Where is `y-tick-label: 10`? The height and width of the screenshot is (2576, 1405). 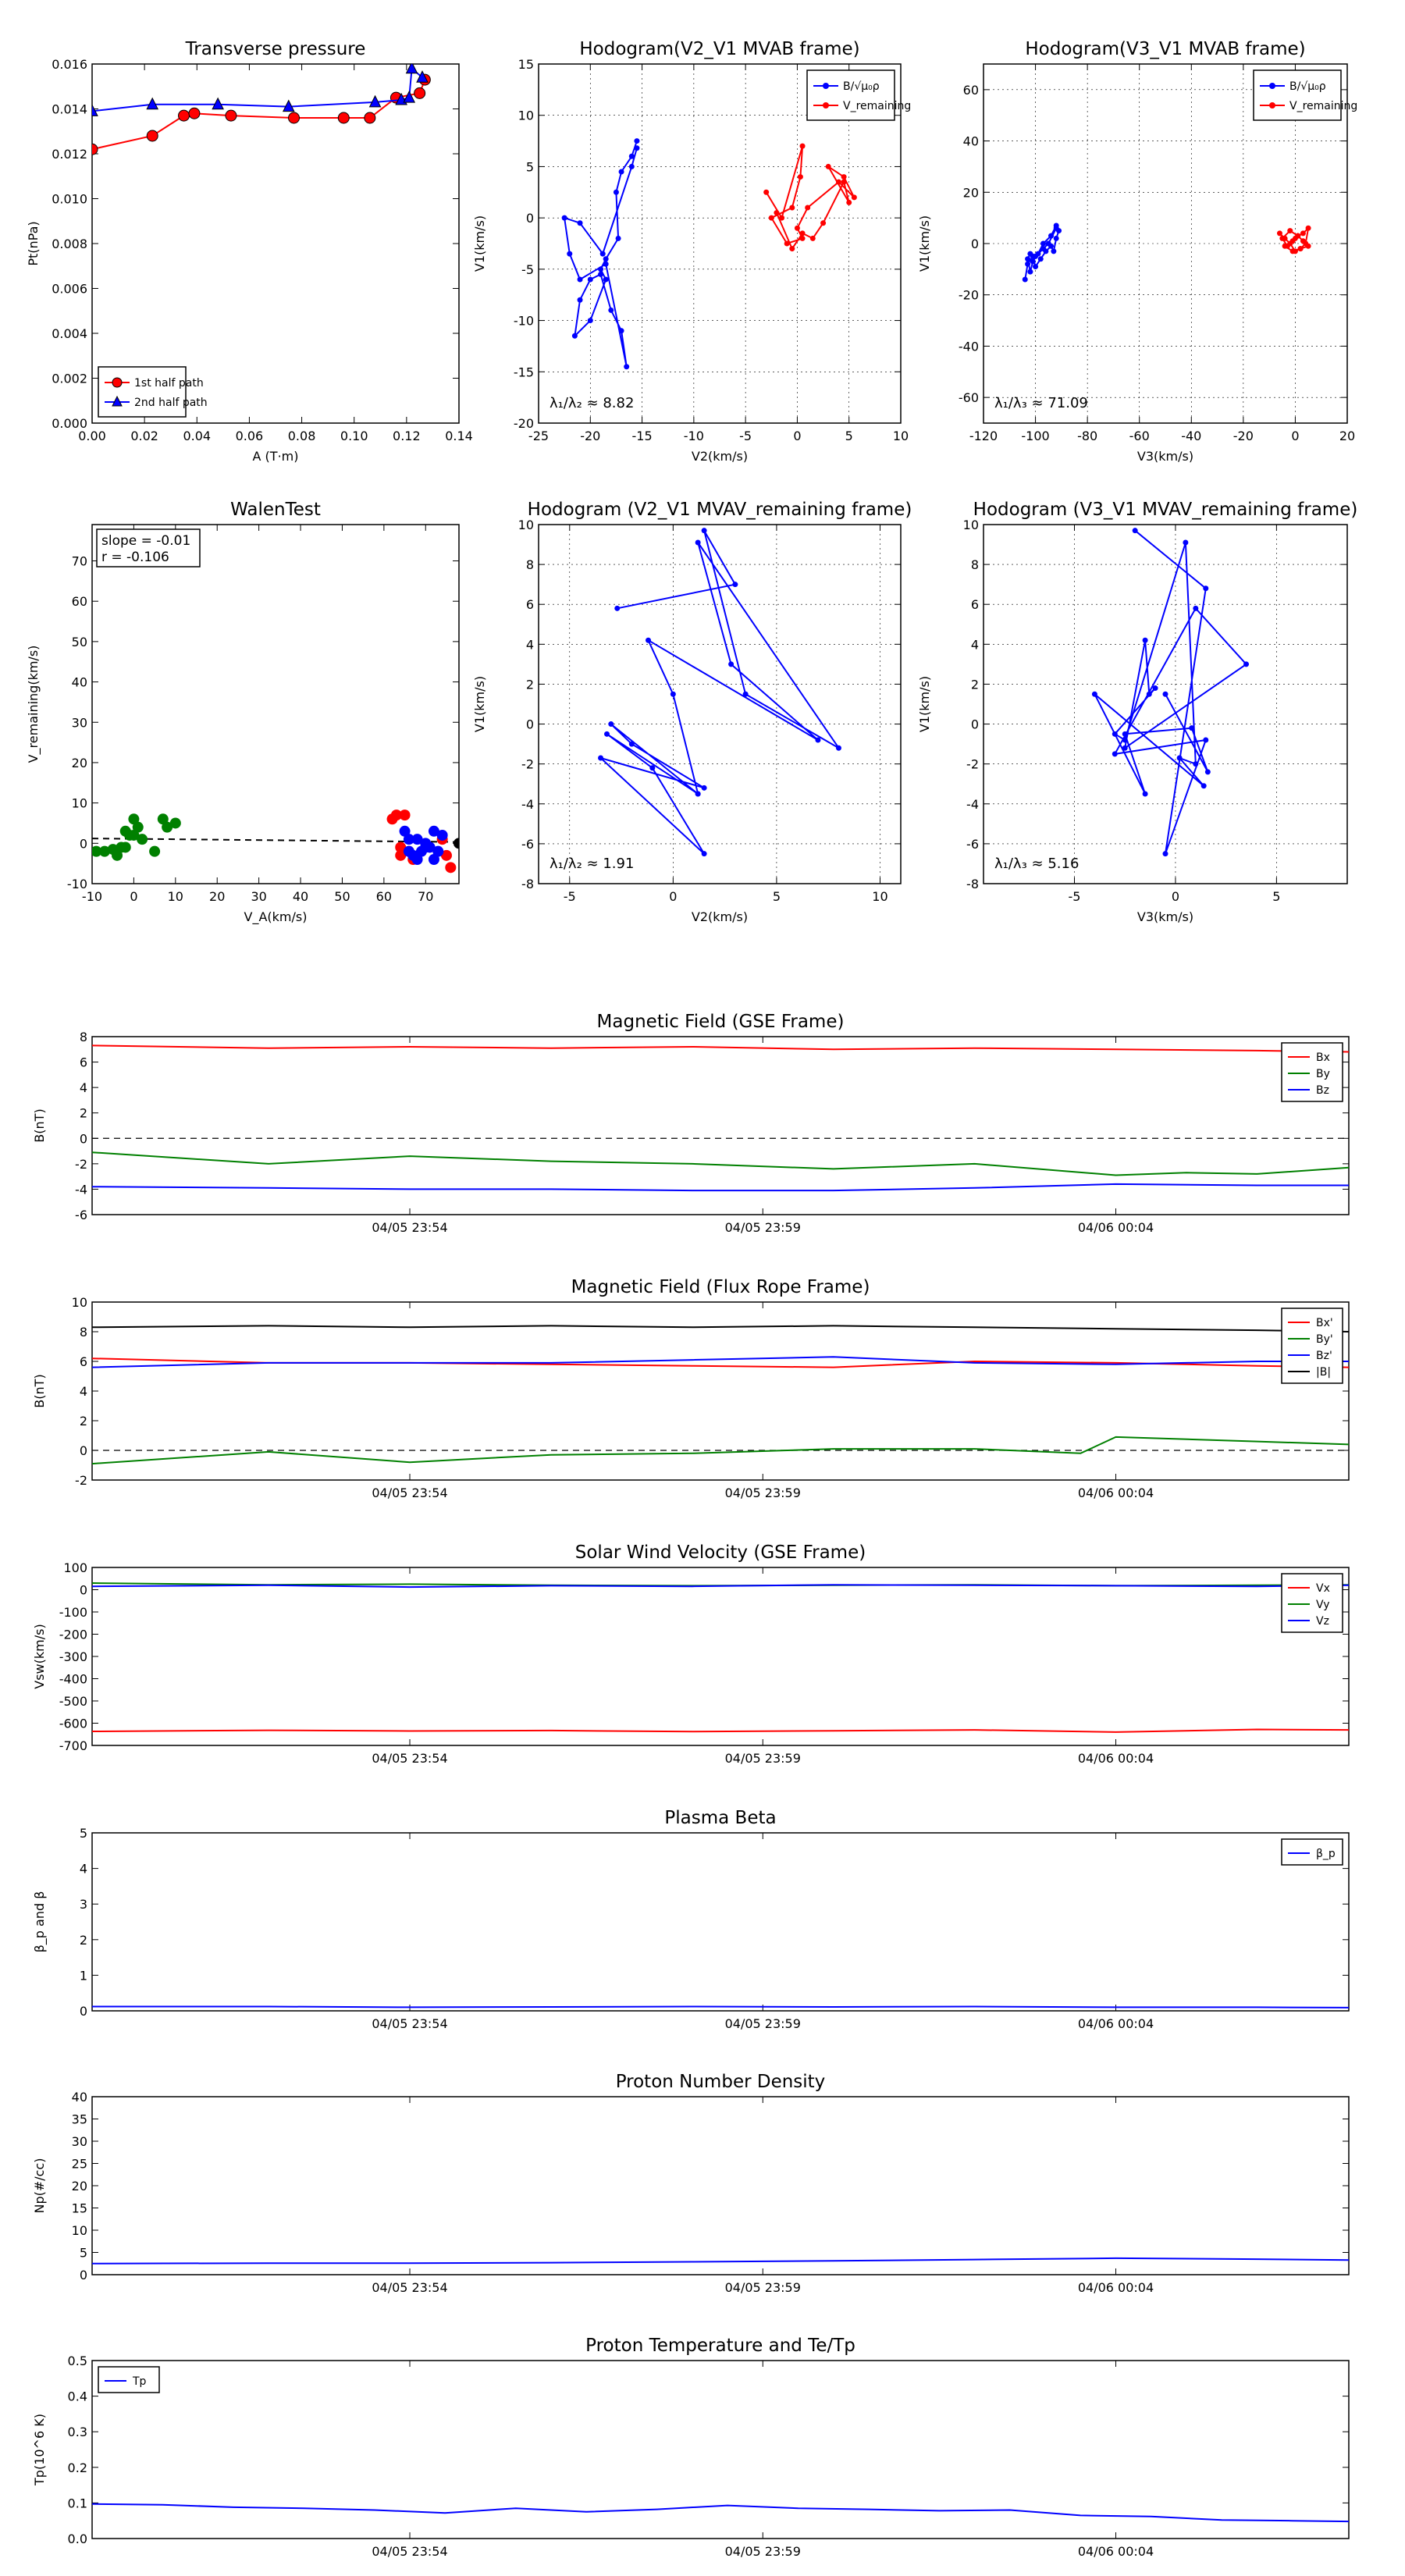
y-tick-label: 10 is located at coordinates (80, 2230).